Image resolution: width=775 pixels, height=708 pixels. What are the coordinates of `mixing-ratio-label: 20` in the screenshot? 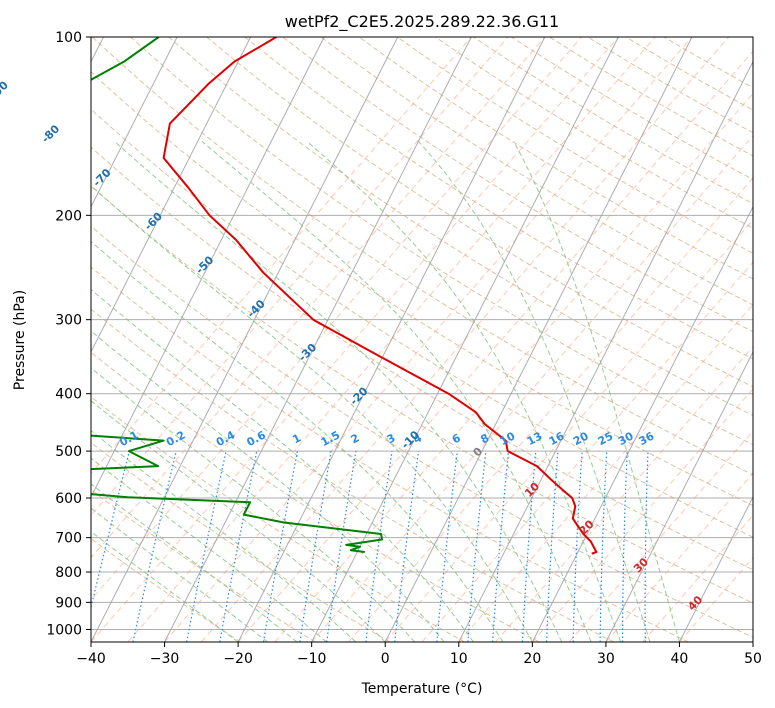 It's located at (581, 438).